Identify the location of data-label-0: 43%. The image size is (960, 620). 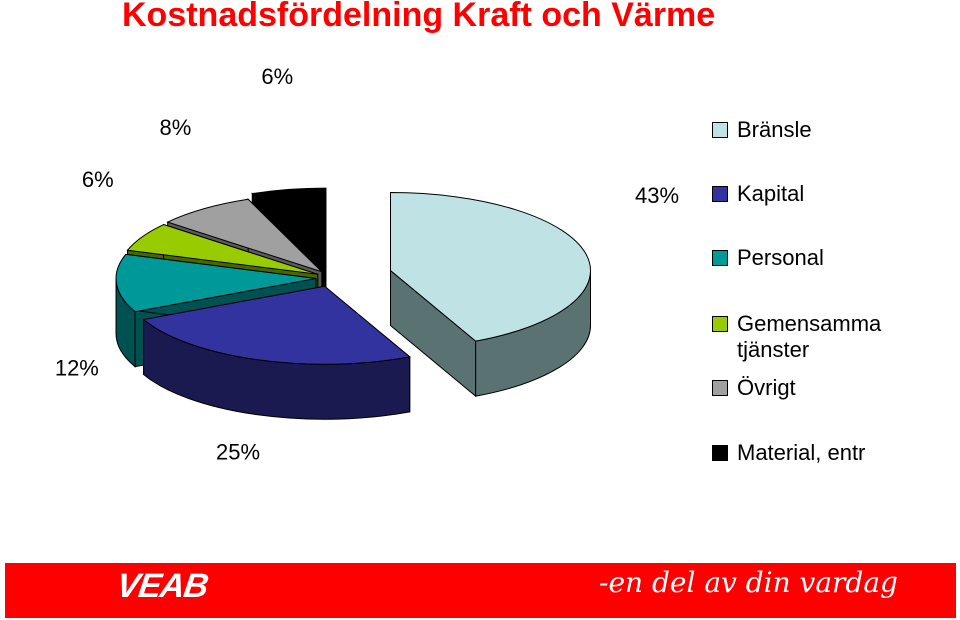
(657, 195).